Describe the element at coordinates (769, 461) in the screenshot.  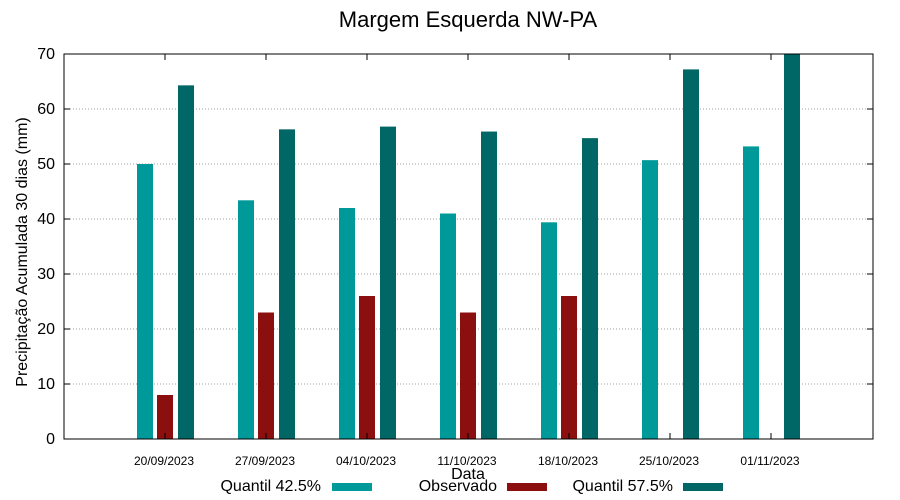
I see `x-tick-label: 01/11/2023` at that location.